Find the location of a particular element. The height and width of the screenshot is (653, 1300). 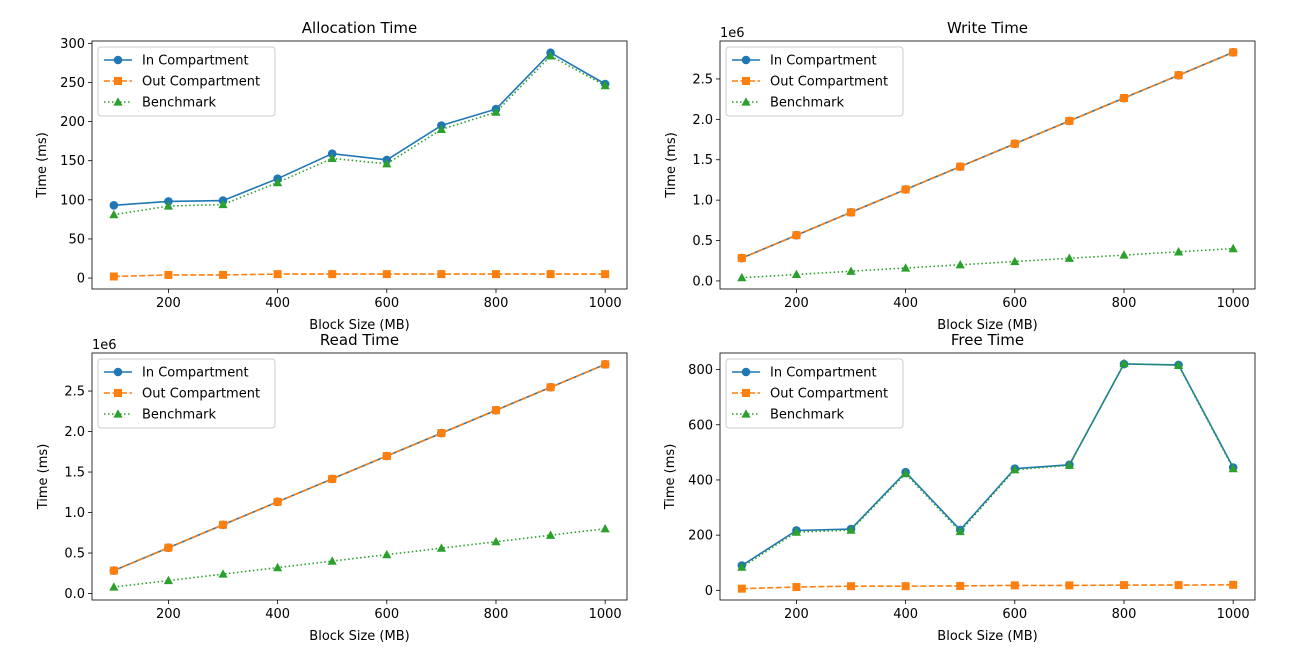

chart-title: Free Time is located at coordinates (987, 340).